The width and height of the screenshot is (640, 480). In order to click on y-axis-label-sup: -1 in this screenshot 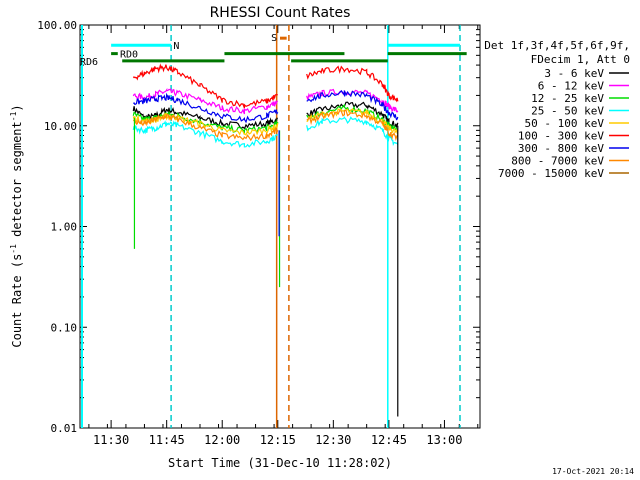, I will do `click(13, 249)`.